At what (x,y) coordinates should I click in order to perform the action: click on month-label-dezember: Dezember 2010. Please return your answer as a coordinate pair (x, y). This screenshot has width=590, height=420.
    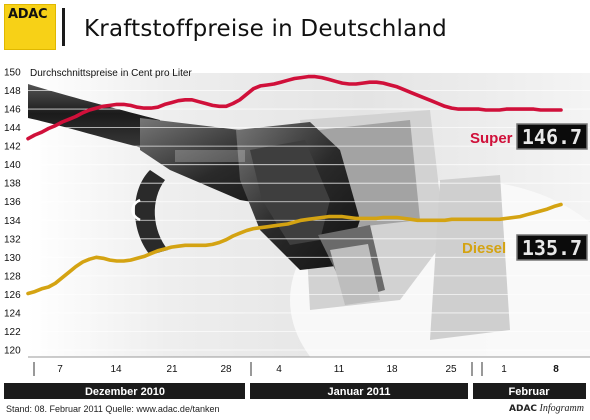
    Looking at the image, I should click on (125, 392).